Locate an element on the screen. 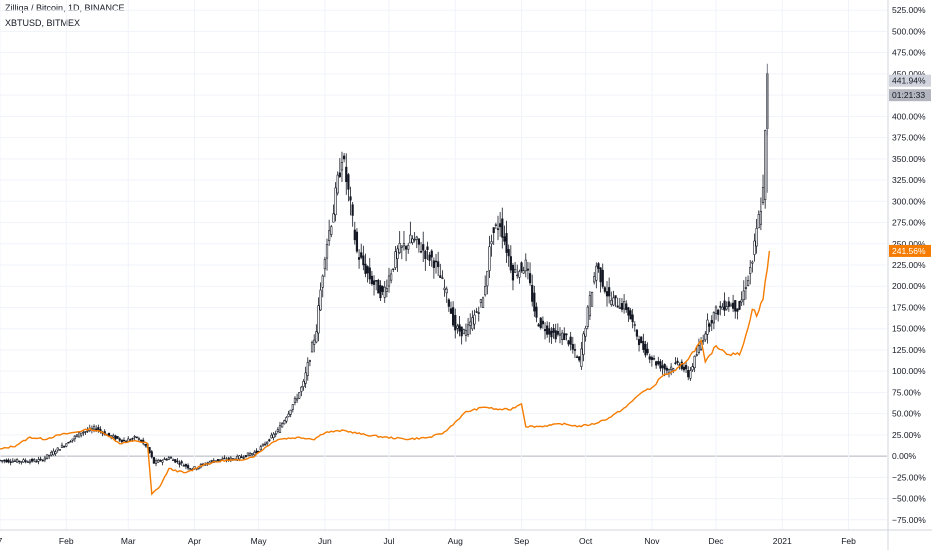  y-tick-label: 75.00% is located at coordinates (906, 392).